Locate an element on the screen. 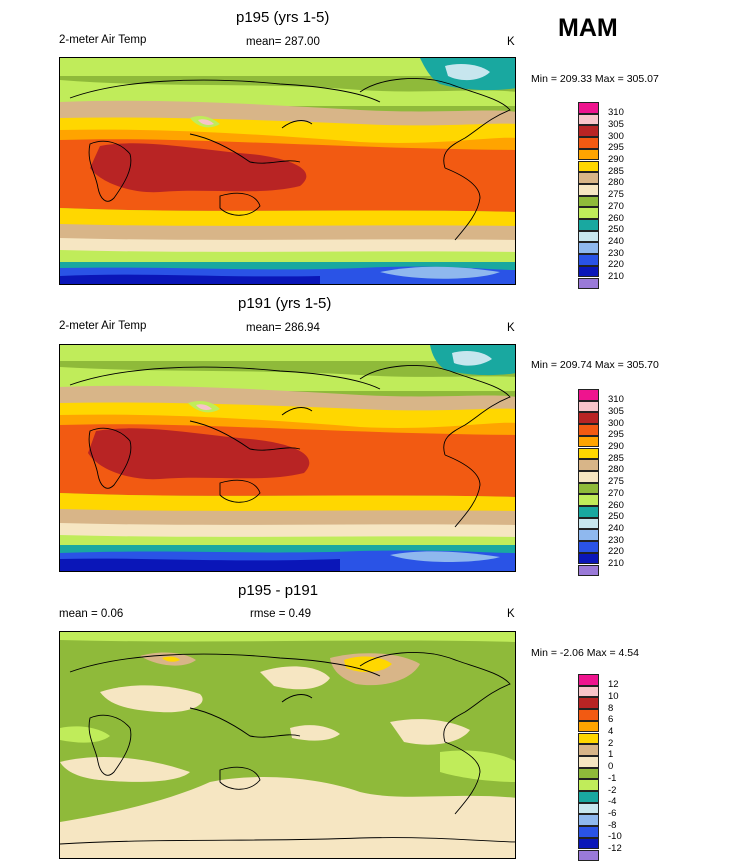  panel-2-variable-label: 2-meter Air Temp is located at coordinates (103, 326).